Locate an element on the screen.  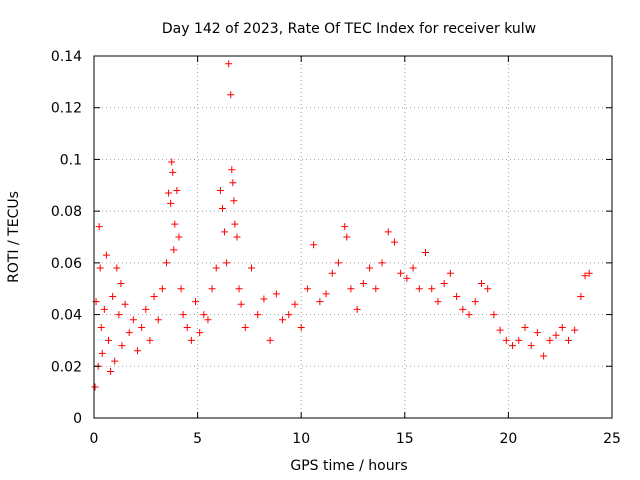
y-tick-label: 0.12 is located at coordinates (66, 109).